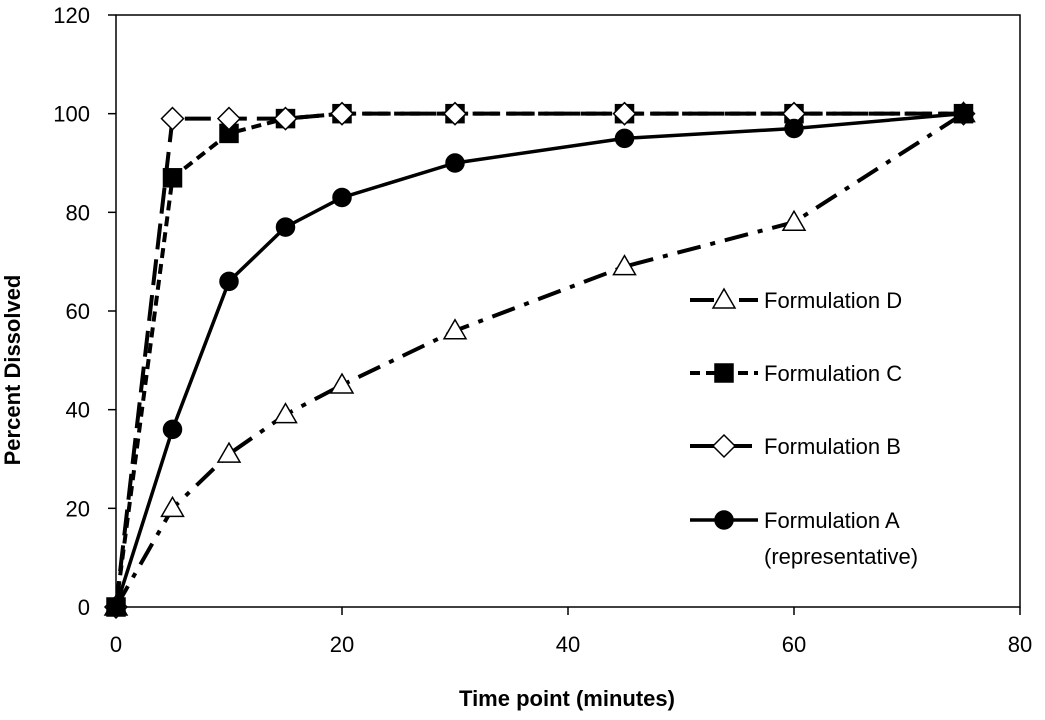  I want to click on x-tick-label: 0, so click(116, 644).